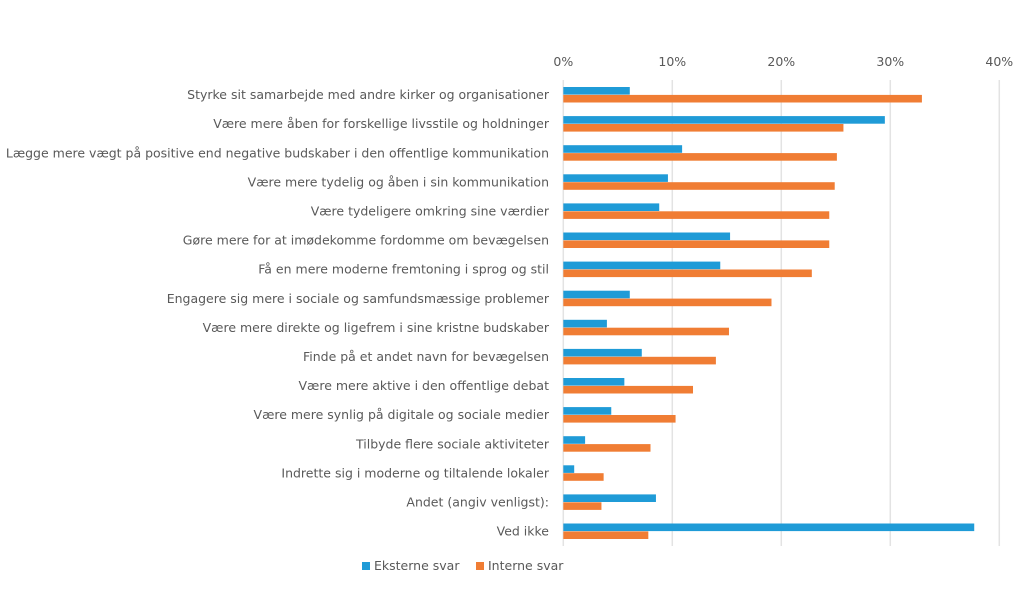 The height and width of the screenshot is (601, 1020). What do you see at coordinates (463, 565) in the screenshot?
I see `legend: Eksterne svar Interne svar` at bounding box center [463, 565].